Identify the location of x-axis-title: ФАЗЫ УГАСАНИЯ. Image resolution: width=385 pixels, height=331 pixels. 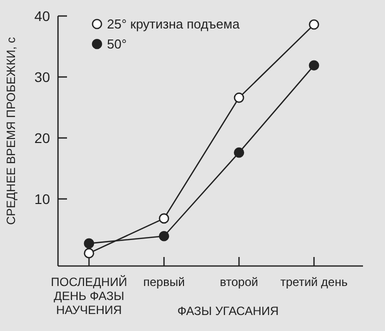
(228, 311).